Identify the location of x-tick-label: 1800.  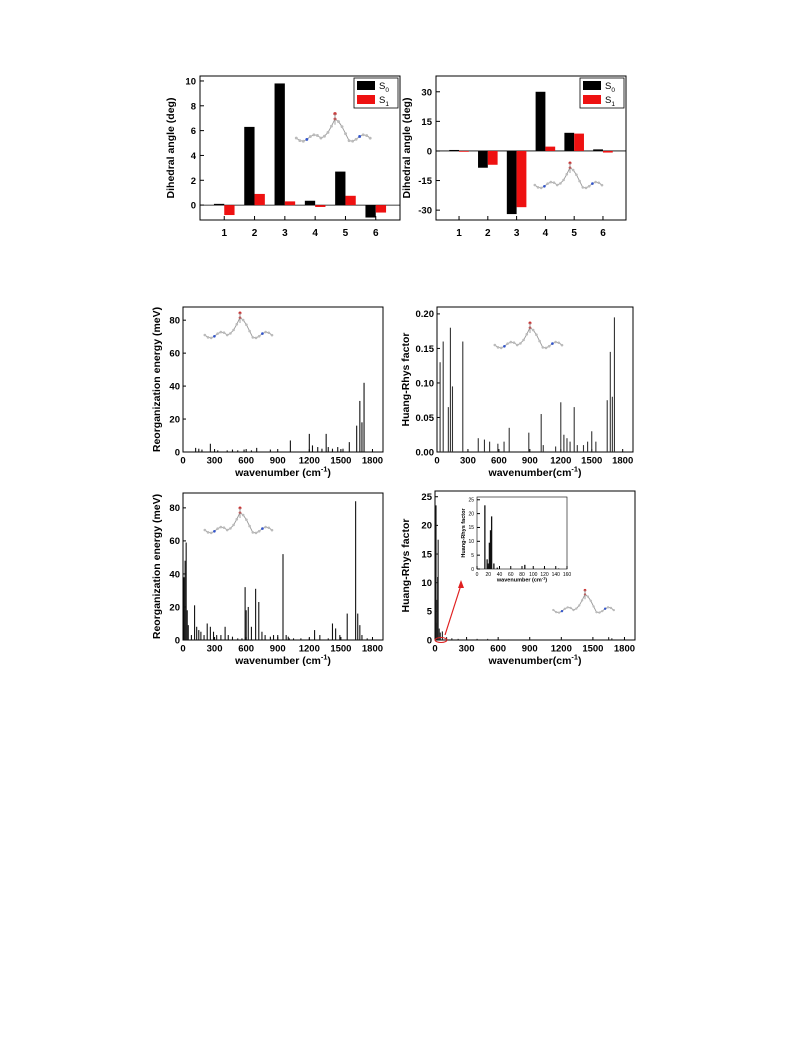
(372, 649).